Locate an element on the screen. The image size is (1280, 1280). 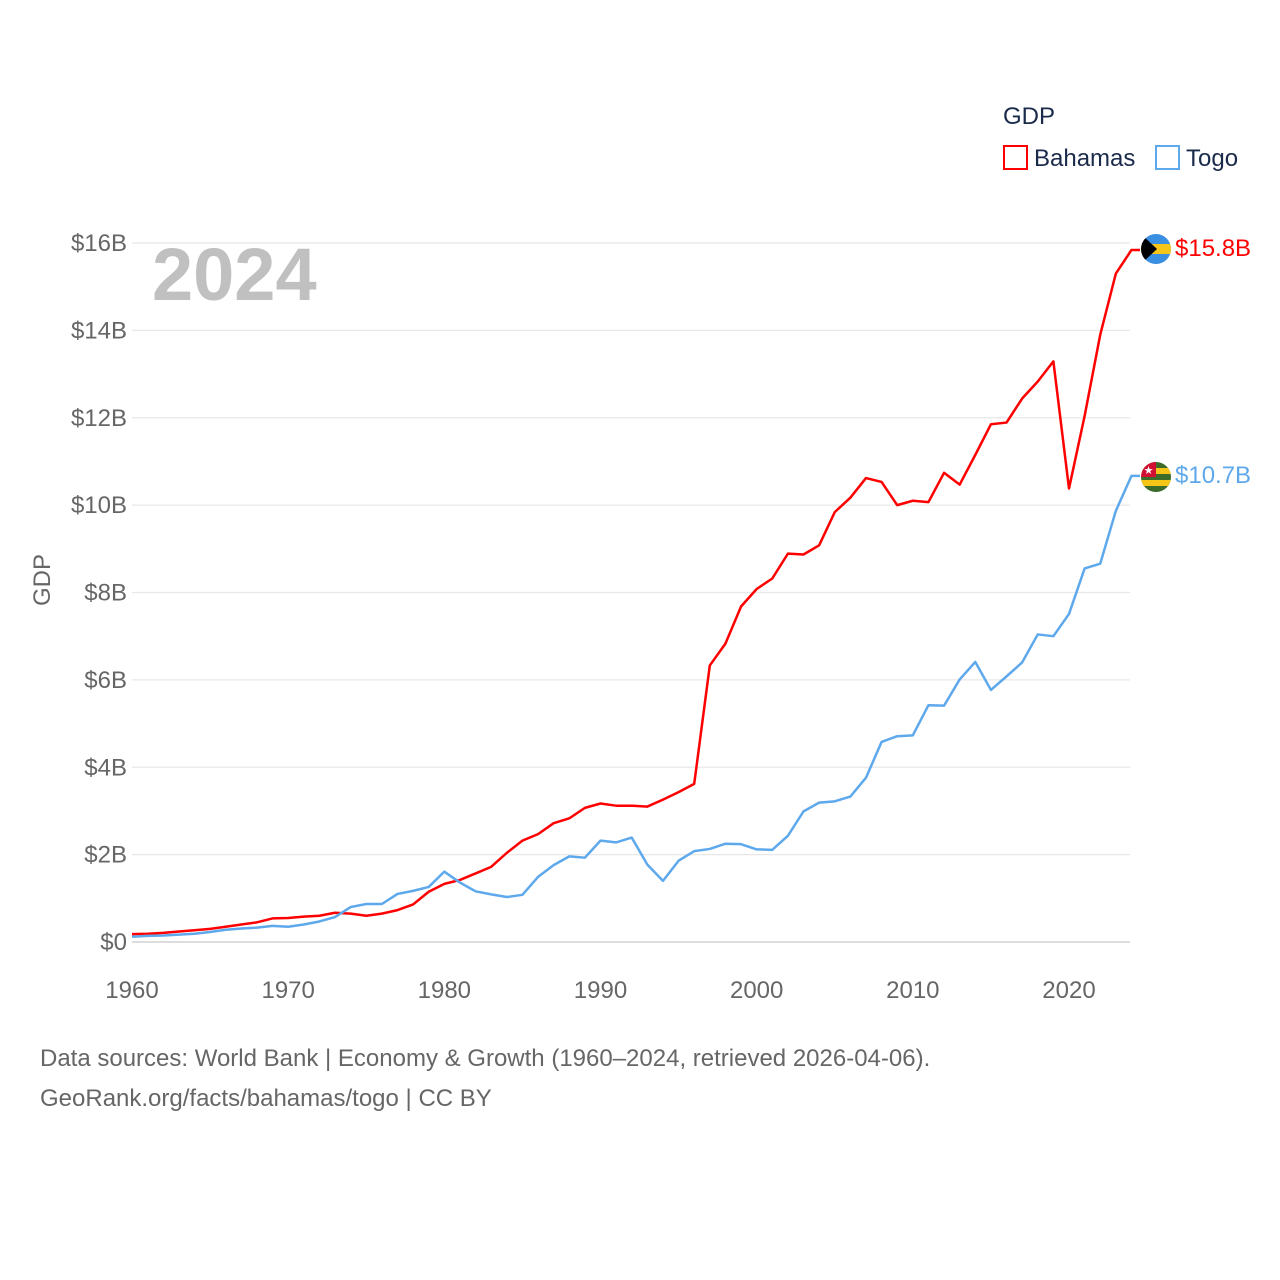
y-tick-label: $8B is located at coordinates (105, 593).